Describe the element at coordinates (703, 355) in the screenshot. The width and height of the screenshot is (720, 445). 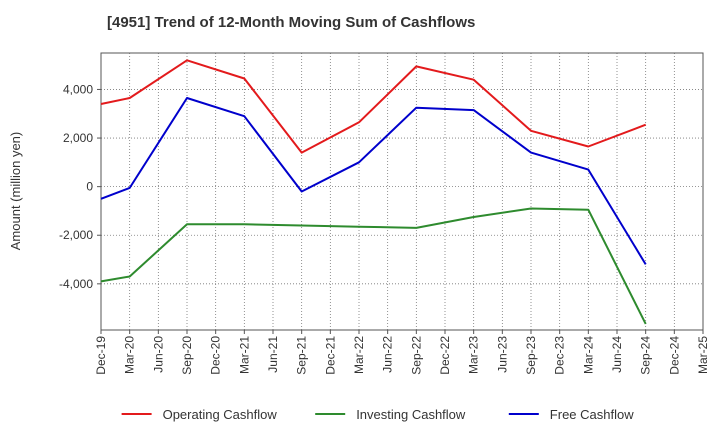
I see `x-tick-label: Mar-25` at that location.